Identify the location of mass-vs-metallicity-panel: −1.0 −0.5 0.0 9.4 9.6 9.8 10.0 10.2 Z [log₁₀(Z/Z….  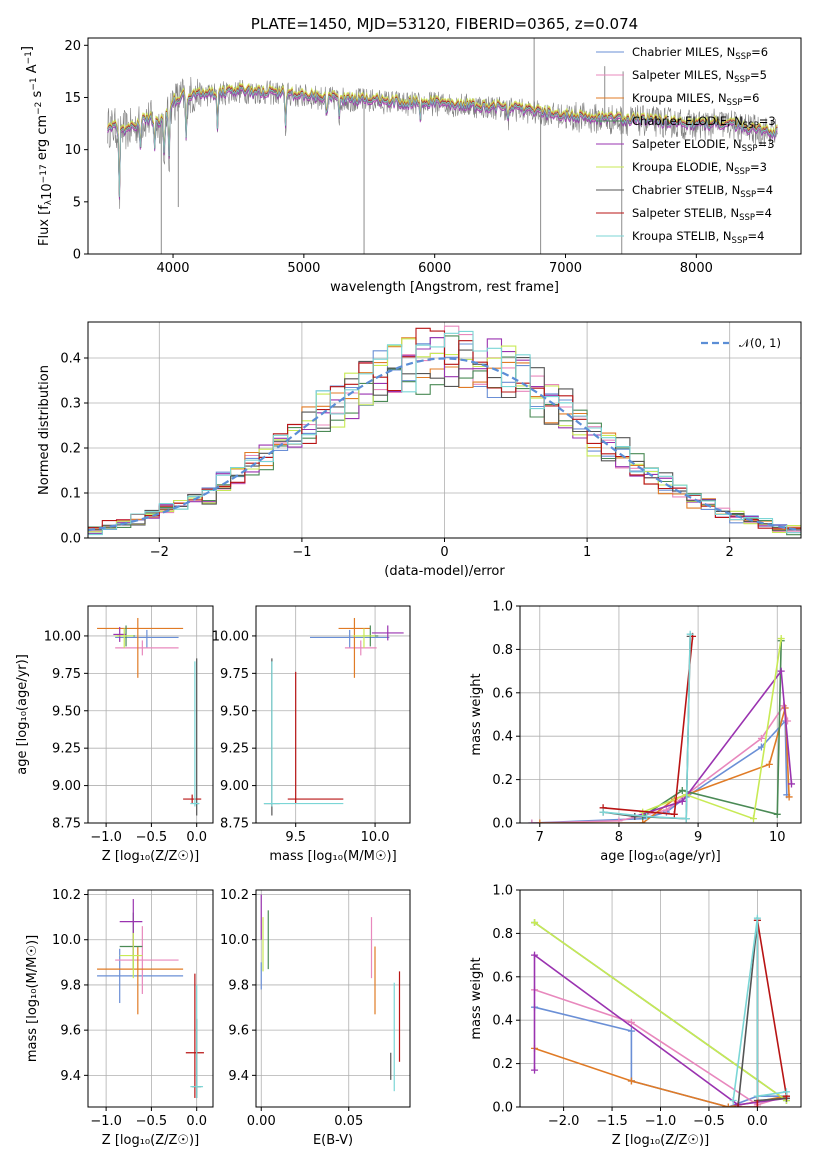
(119, 1018).